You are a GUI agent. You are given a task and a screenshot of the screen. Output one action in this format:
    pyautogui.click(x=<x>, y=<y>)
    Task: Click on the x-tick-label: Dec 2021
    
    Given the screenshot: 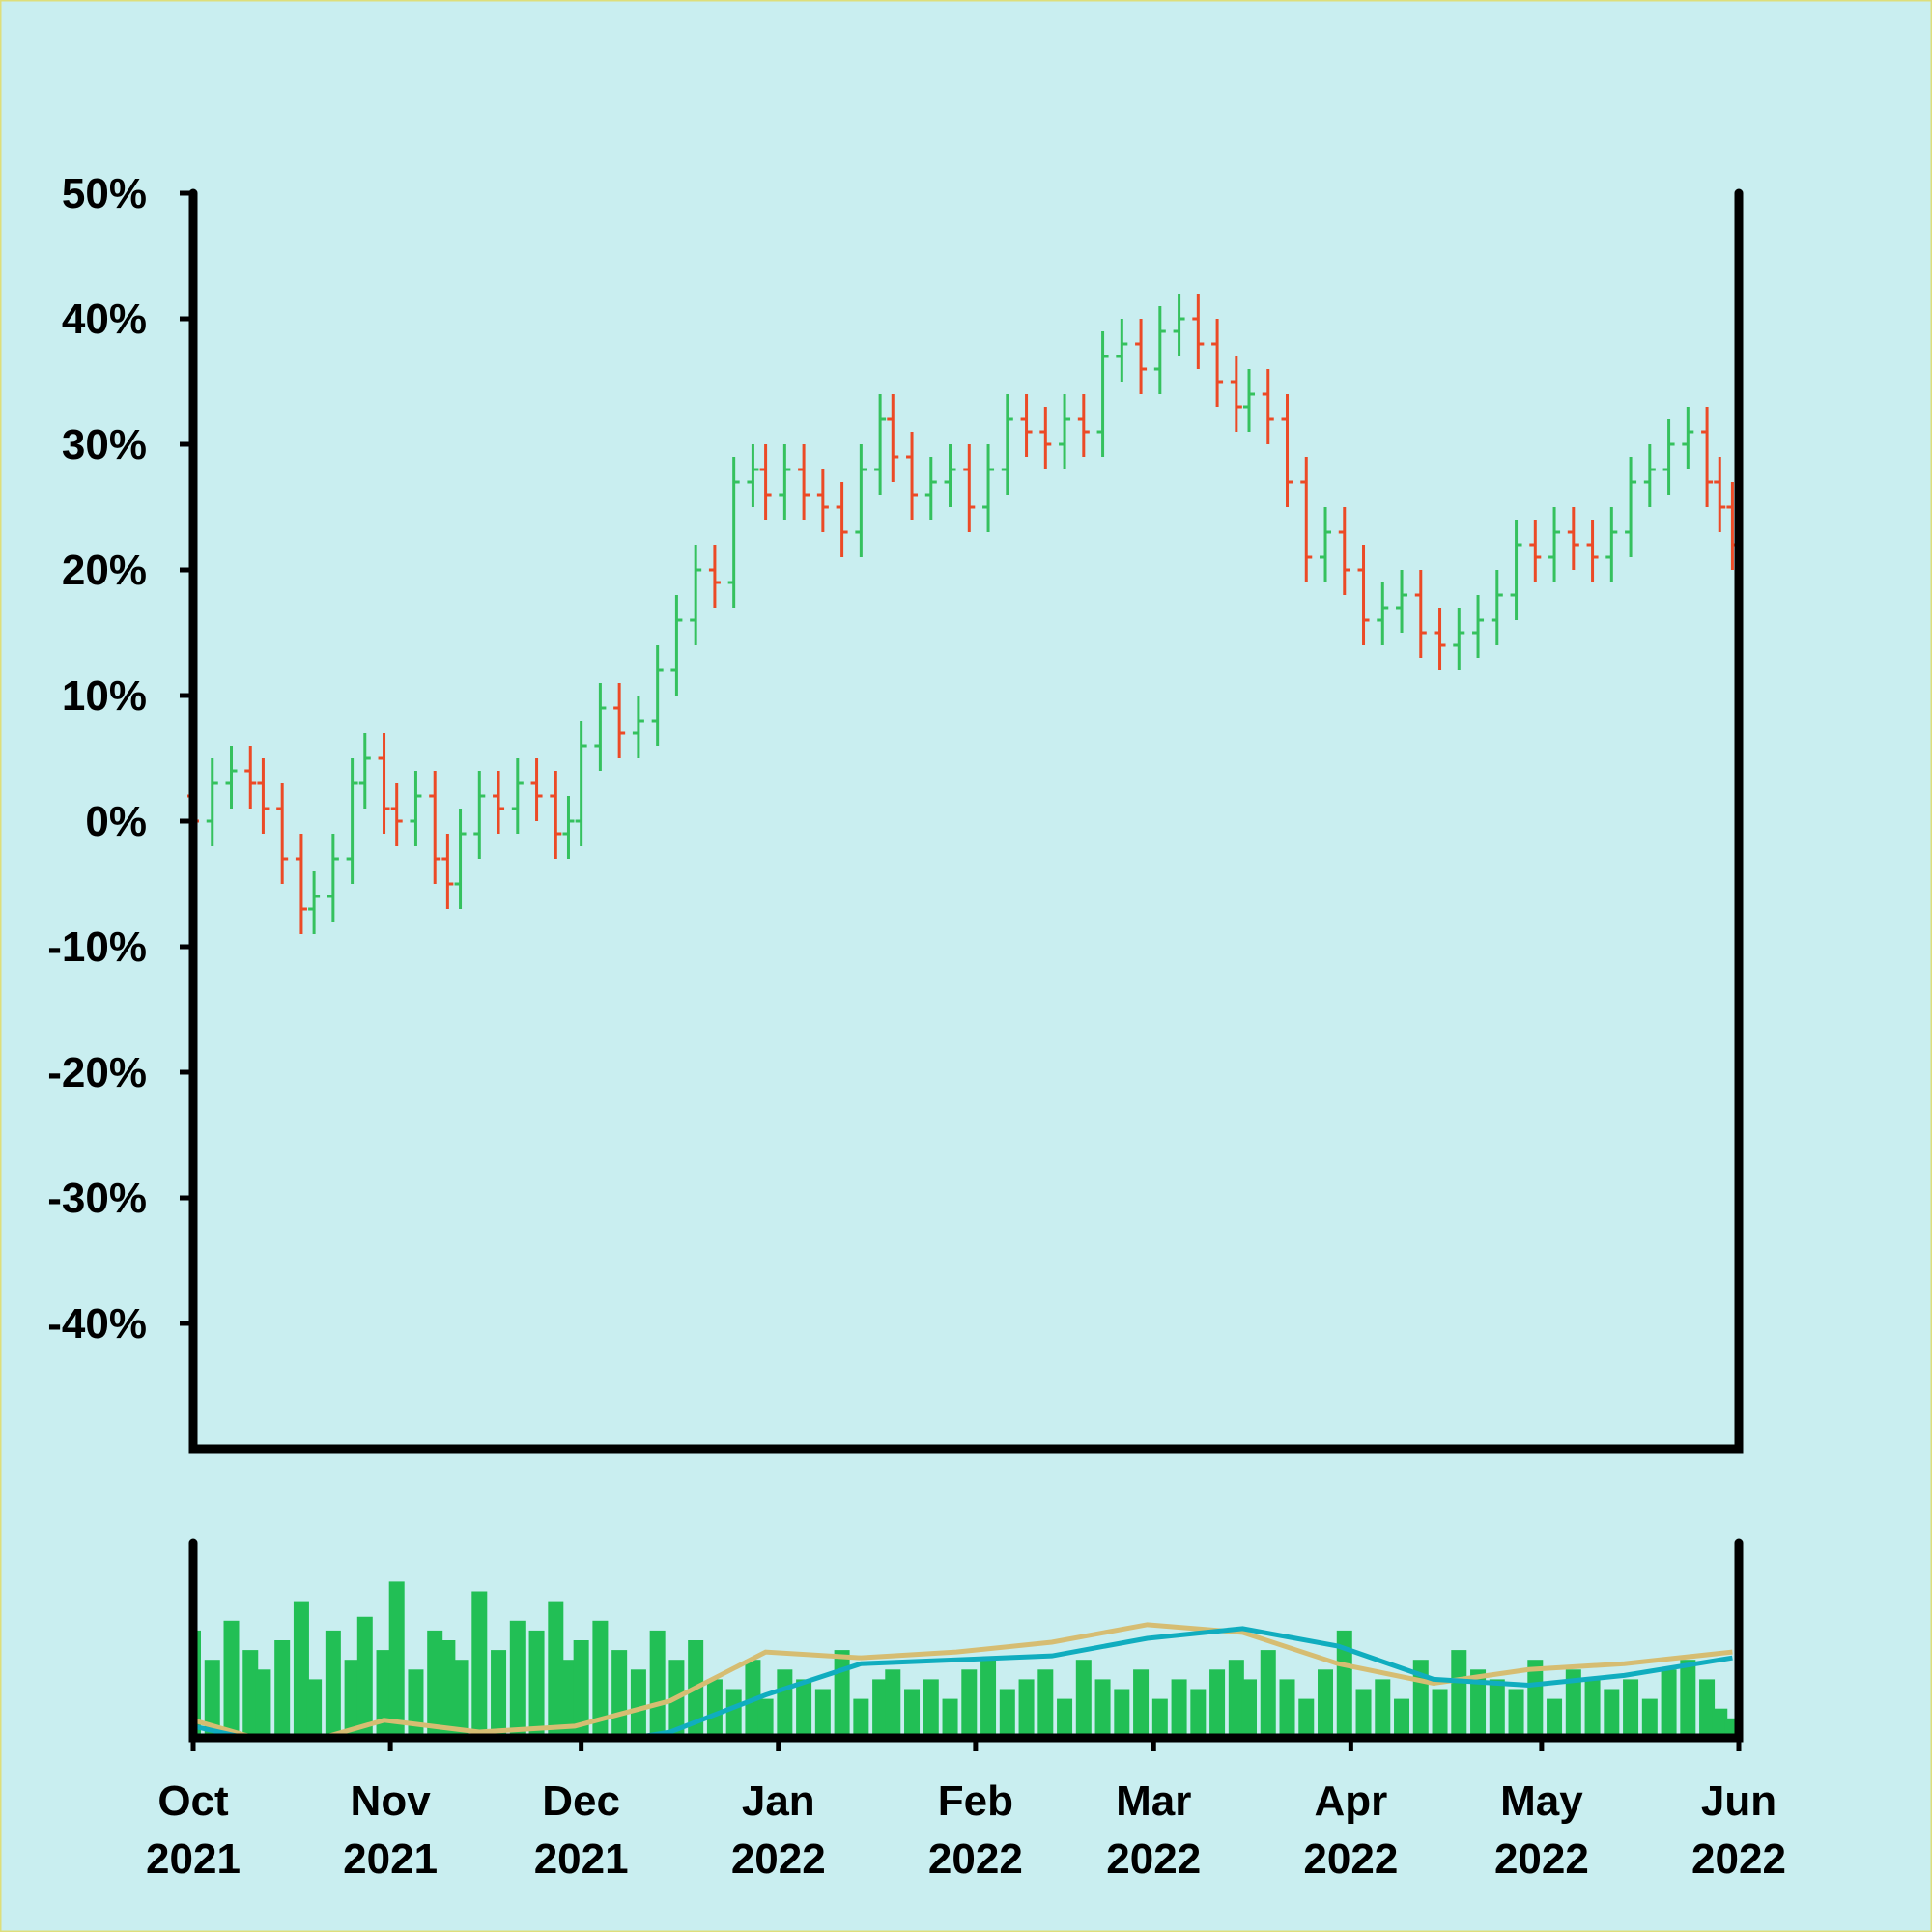 What is the action you would take?
    pyautogui.click(x=581, y=1830)
    